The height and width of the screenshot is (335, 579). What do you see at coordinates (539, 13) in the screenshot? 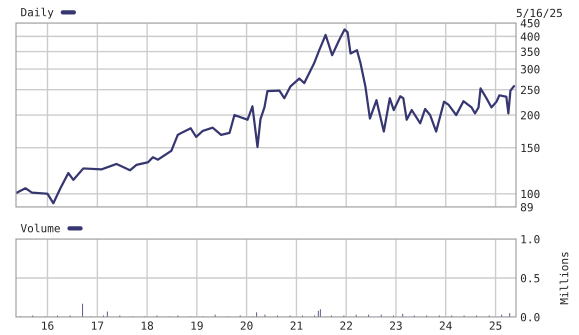
I see `text: 5/16/25` at bounding box center [539, 13].